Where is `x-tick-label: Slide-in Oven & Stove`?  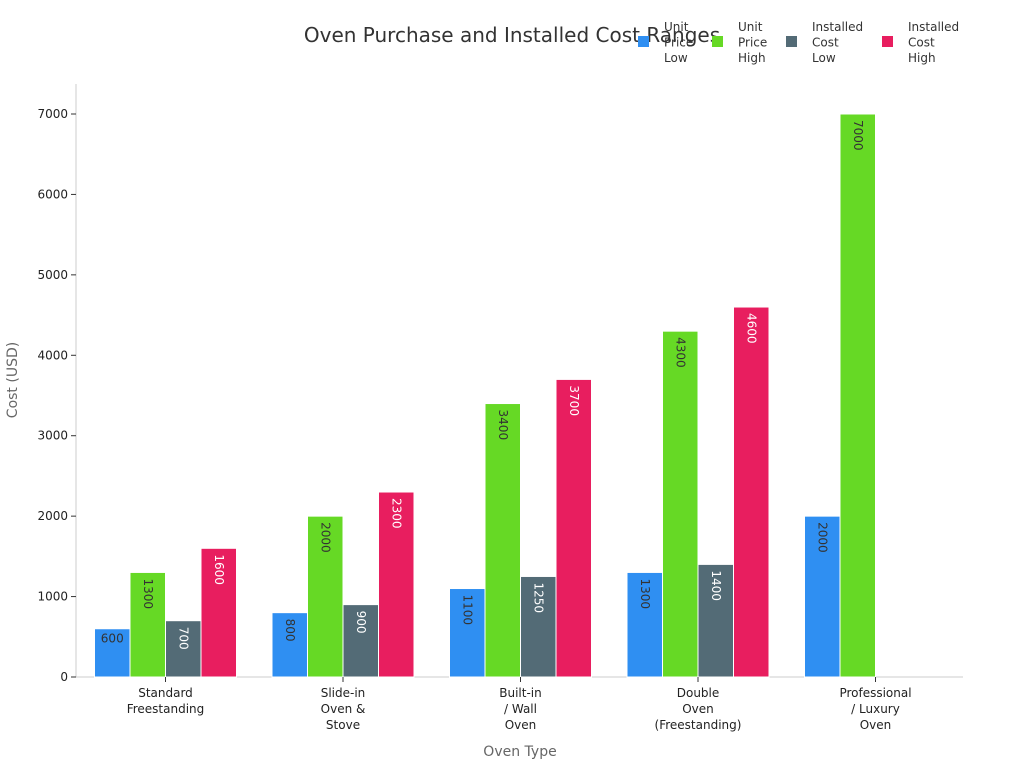
x-tick-label: Slide-in Oven & Stove is located at coordinates (343, 709).